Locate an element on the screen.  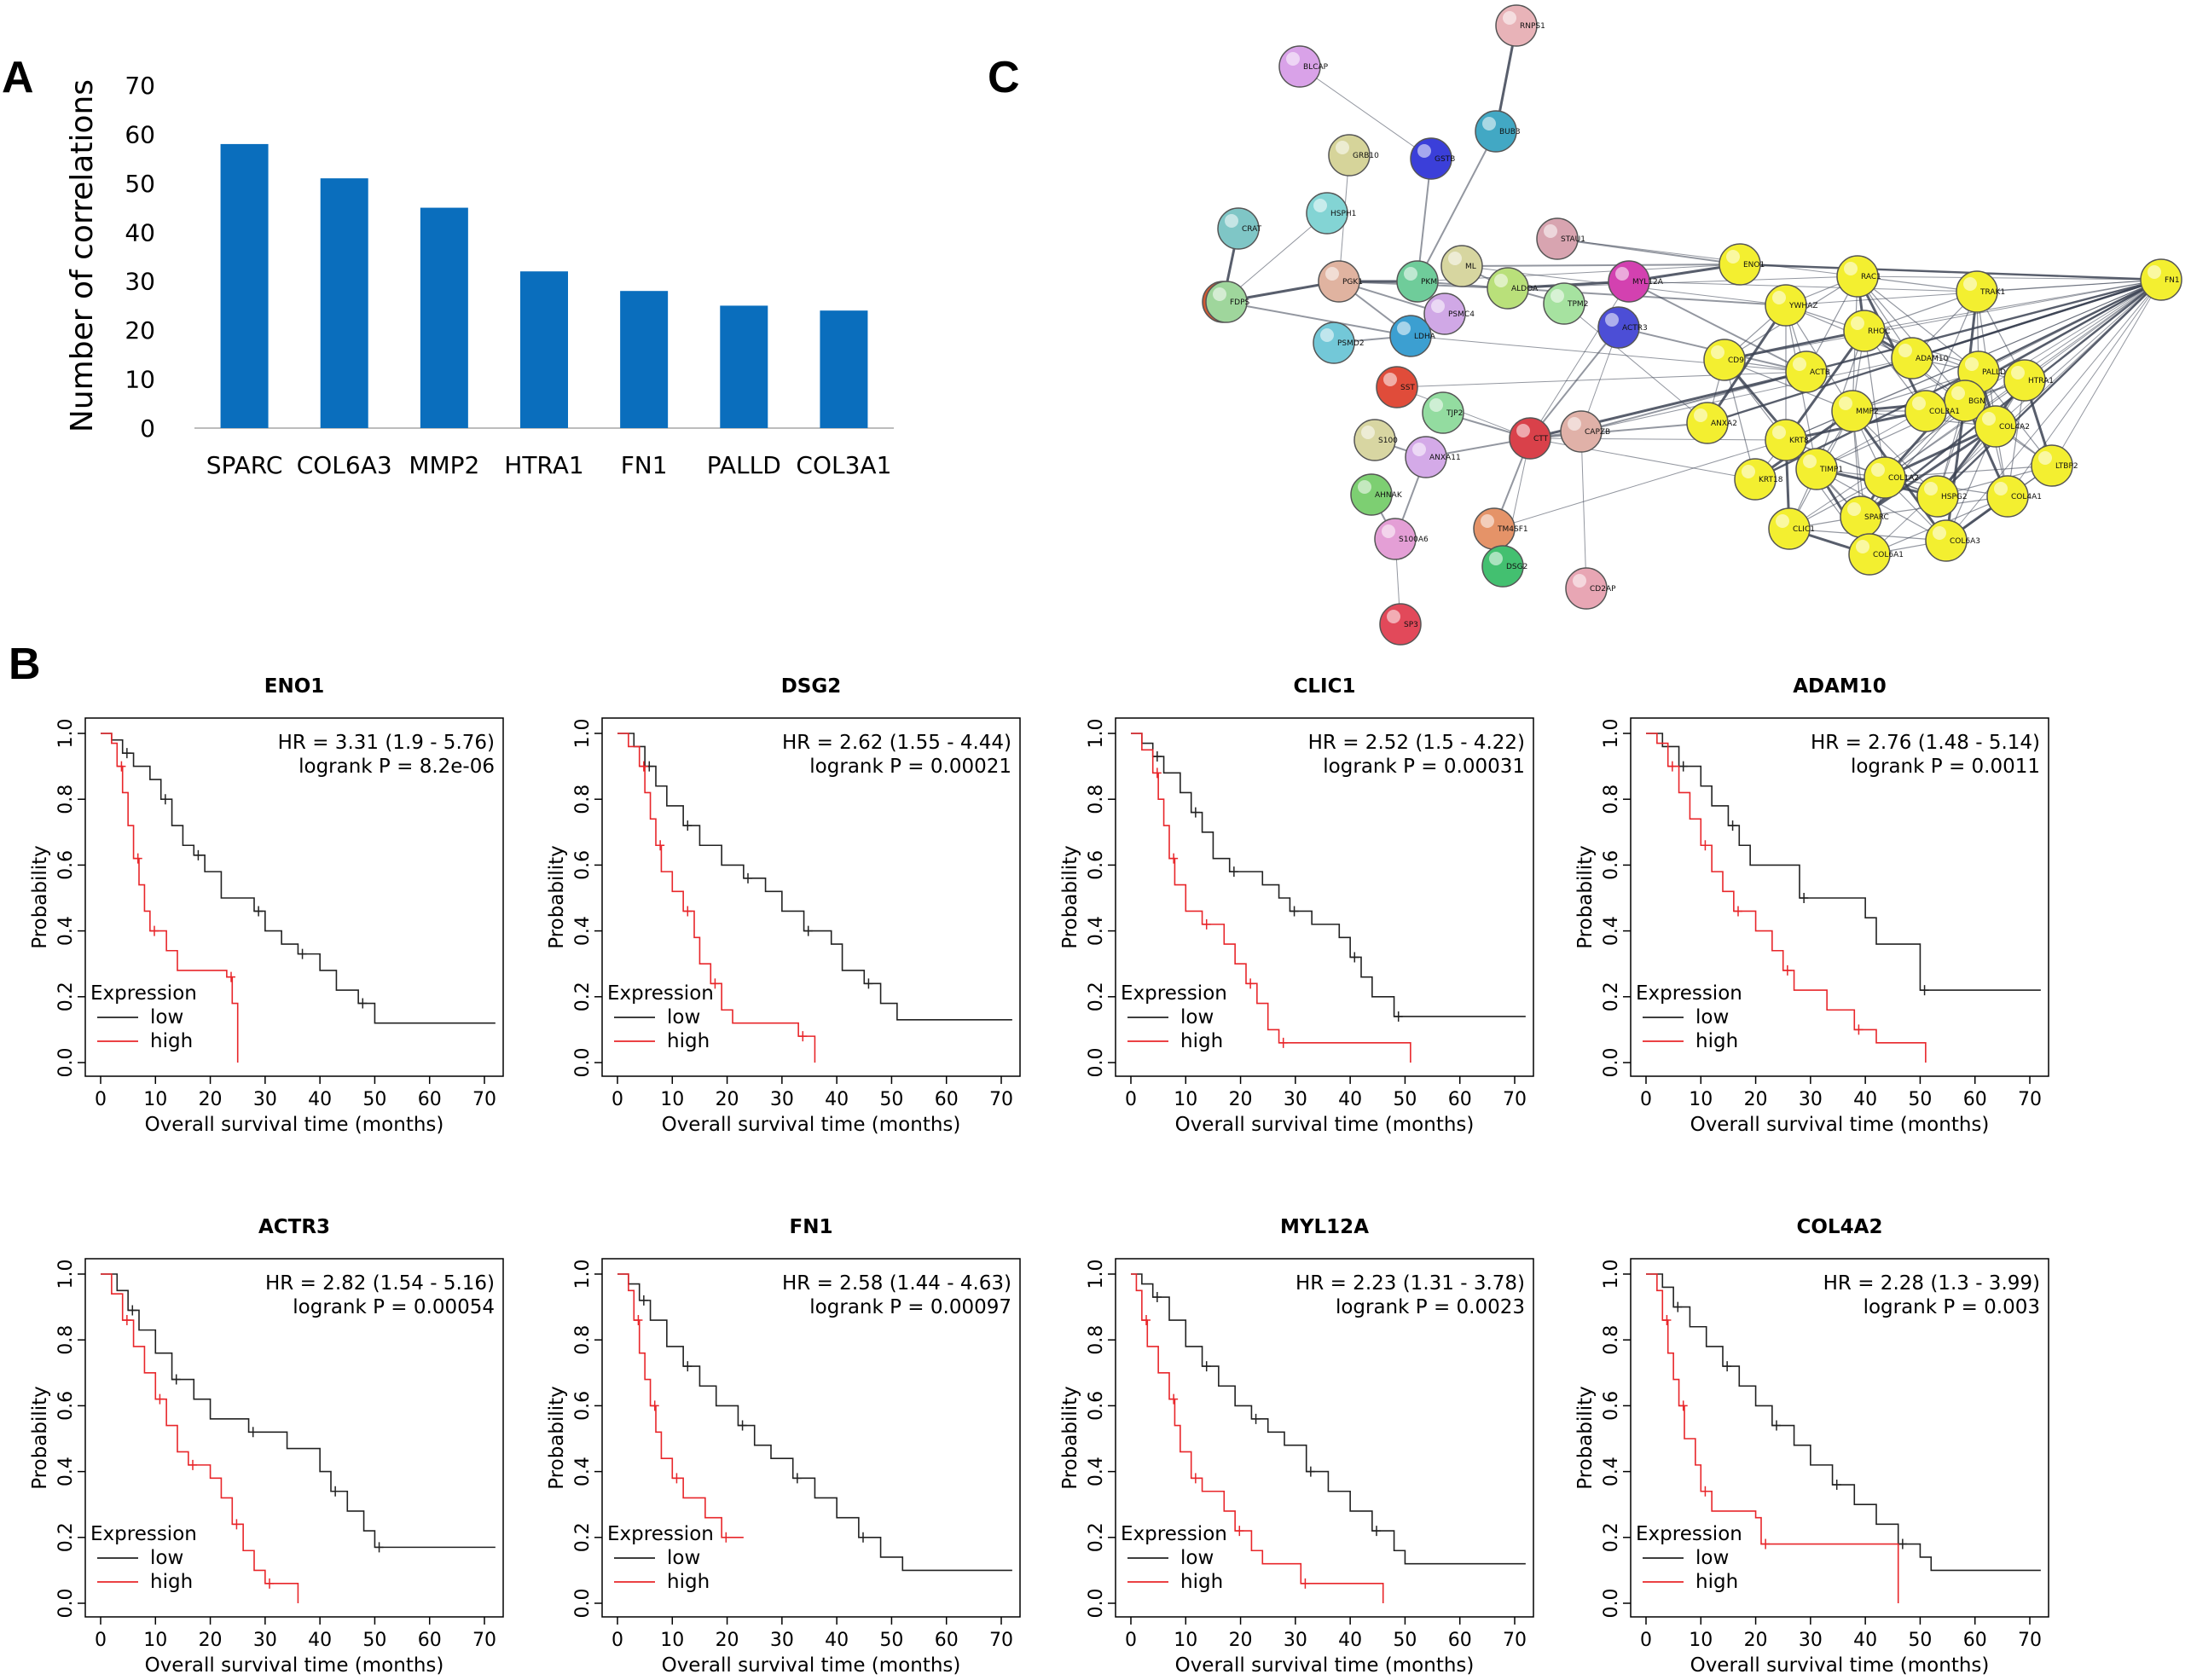
km-frame is located at coordinates (294, 897).